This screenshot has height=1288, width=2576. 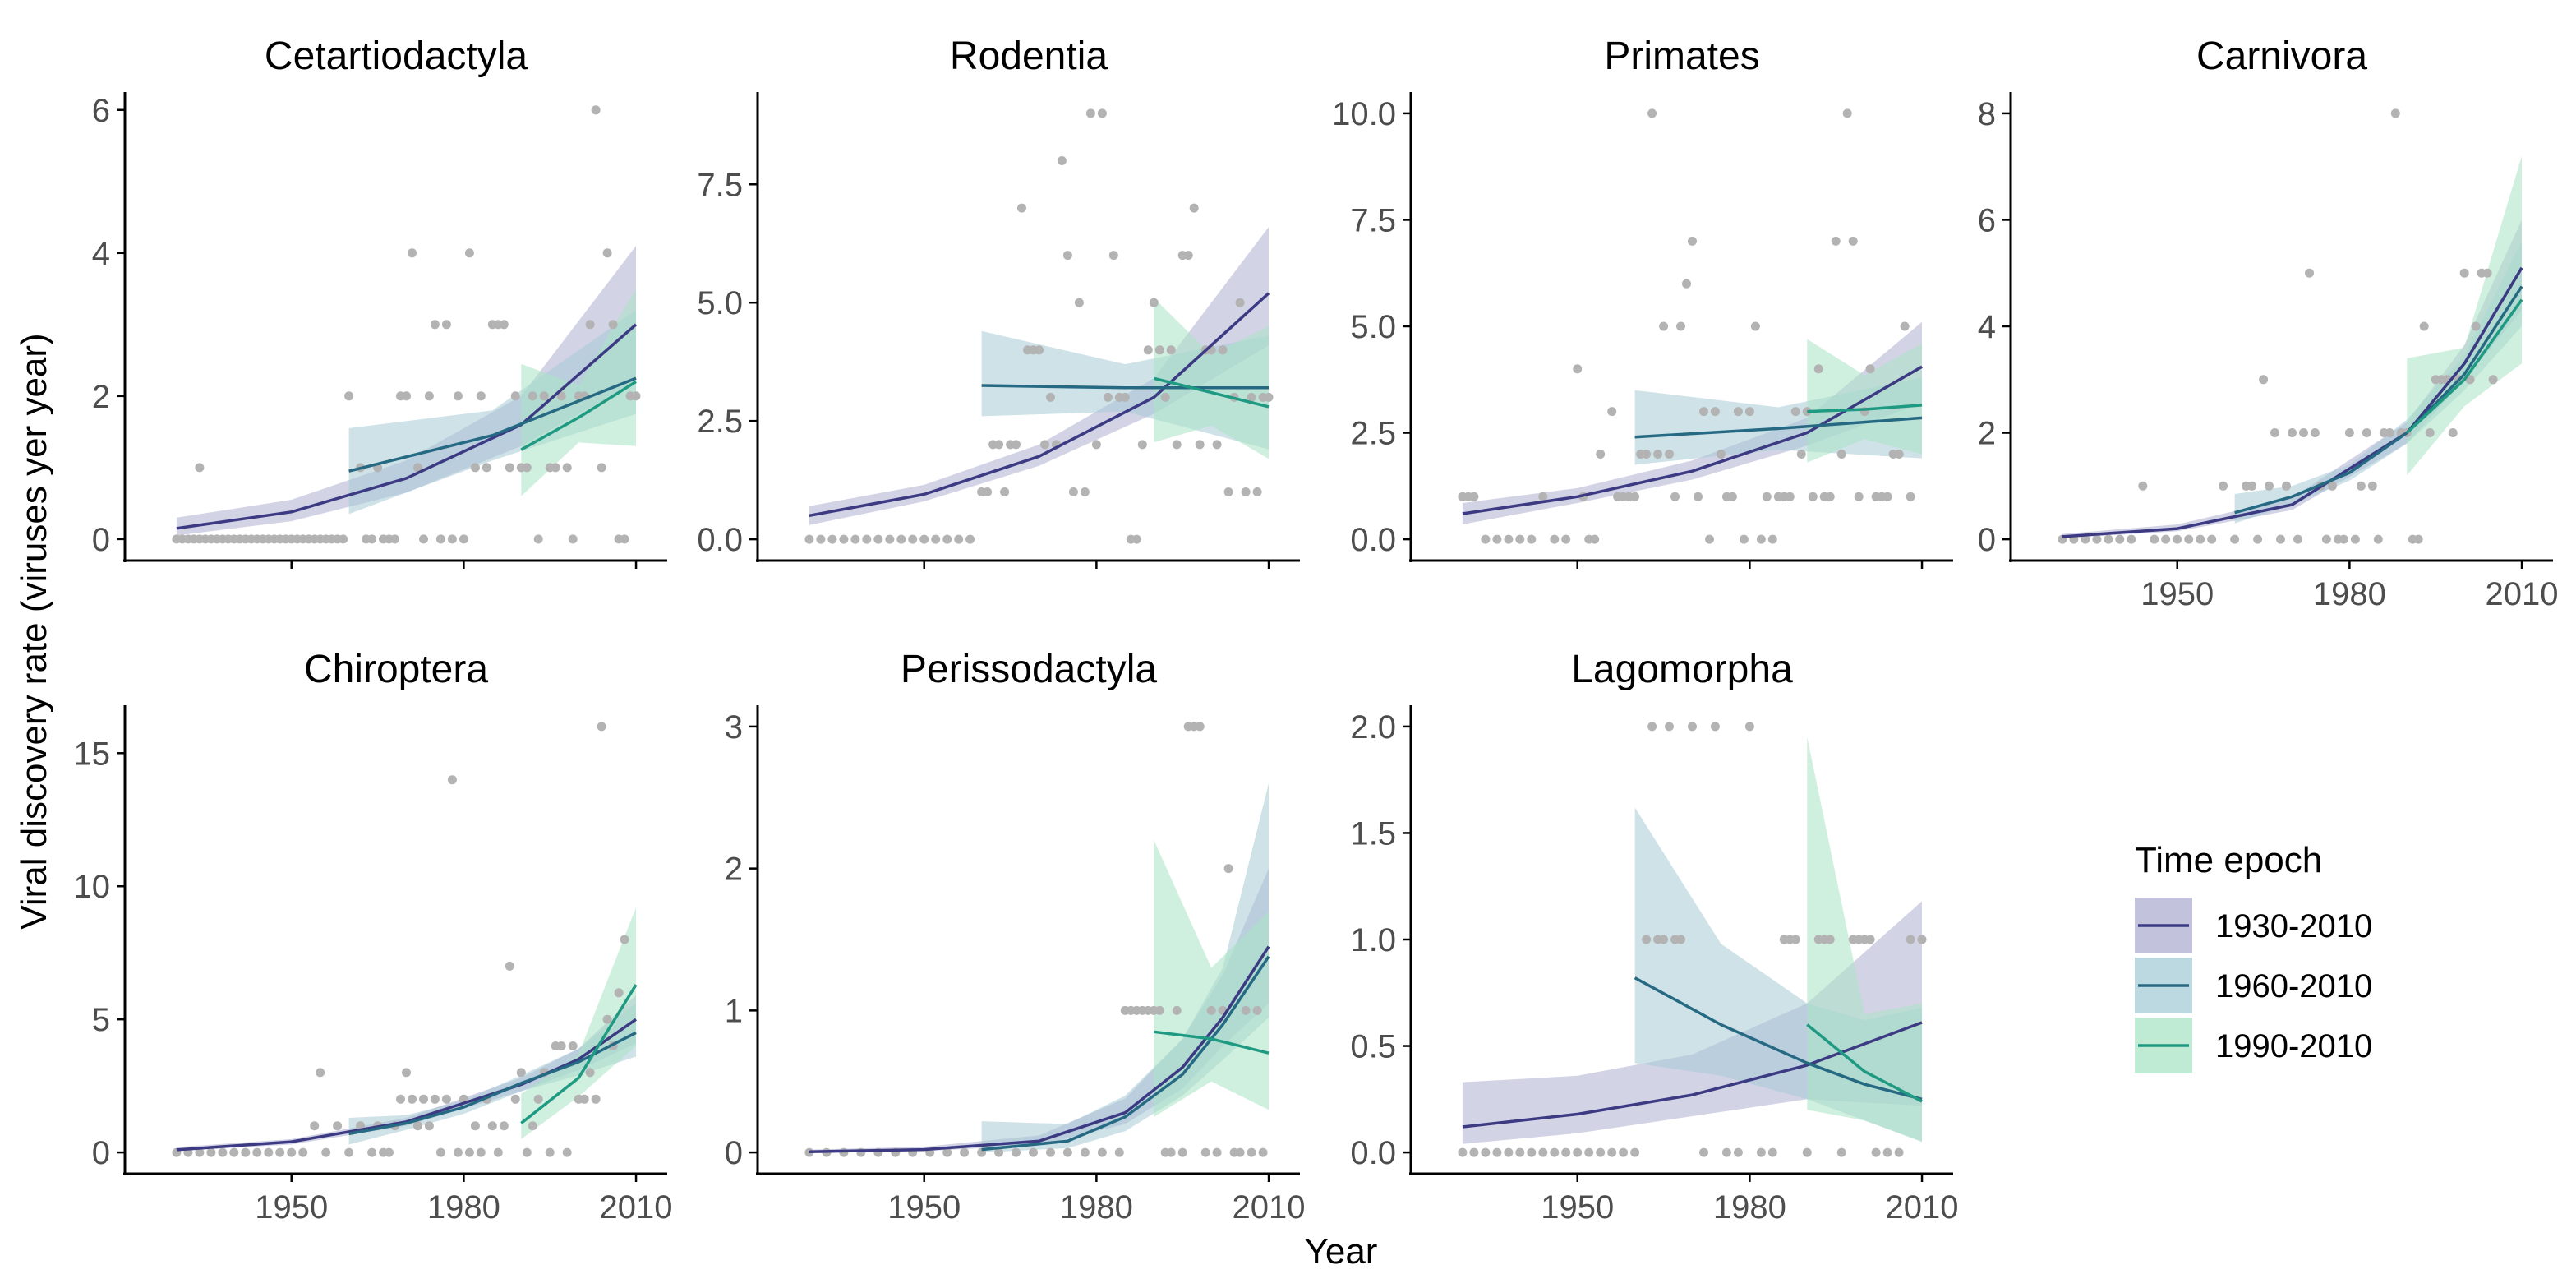 I want to click on x-tick-label-chiroptera-2: 2010, so click(x=636, y=1207).